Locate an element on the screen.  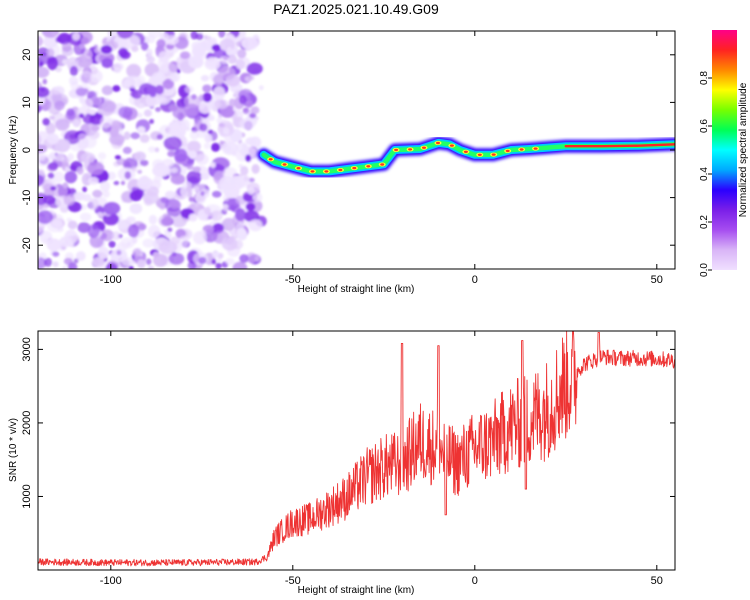
spectrogram-x-tick-label: -50 is located at coordinates (293, 280).